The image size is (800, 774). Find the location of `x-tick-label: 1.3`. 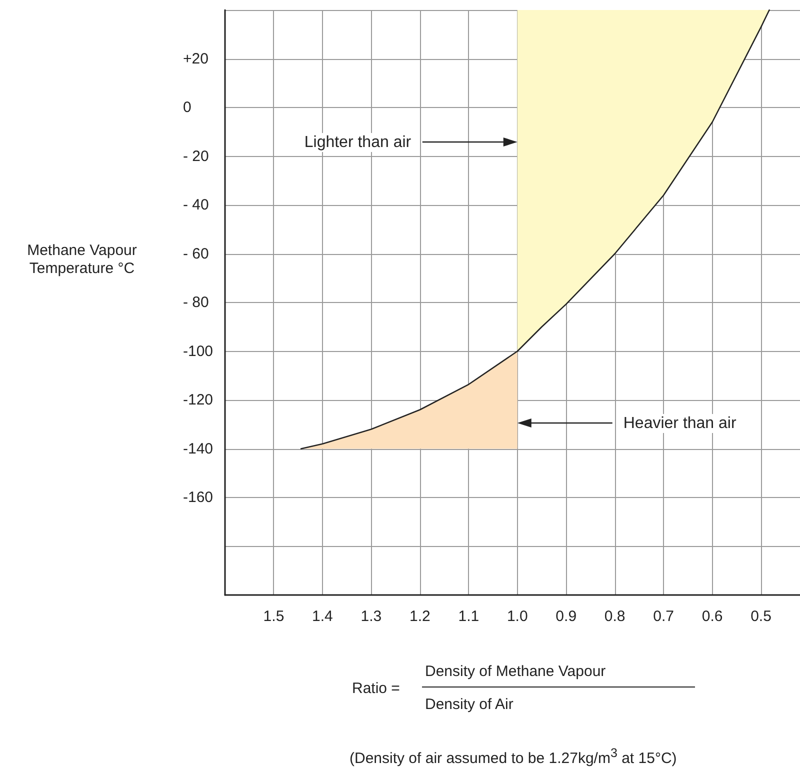

x-tick-label: 1.3 is located at coordinates (371, 616).